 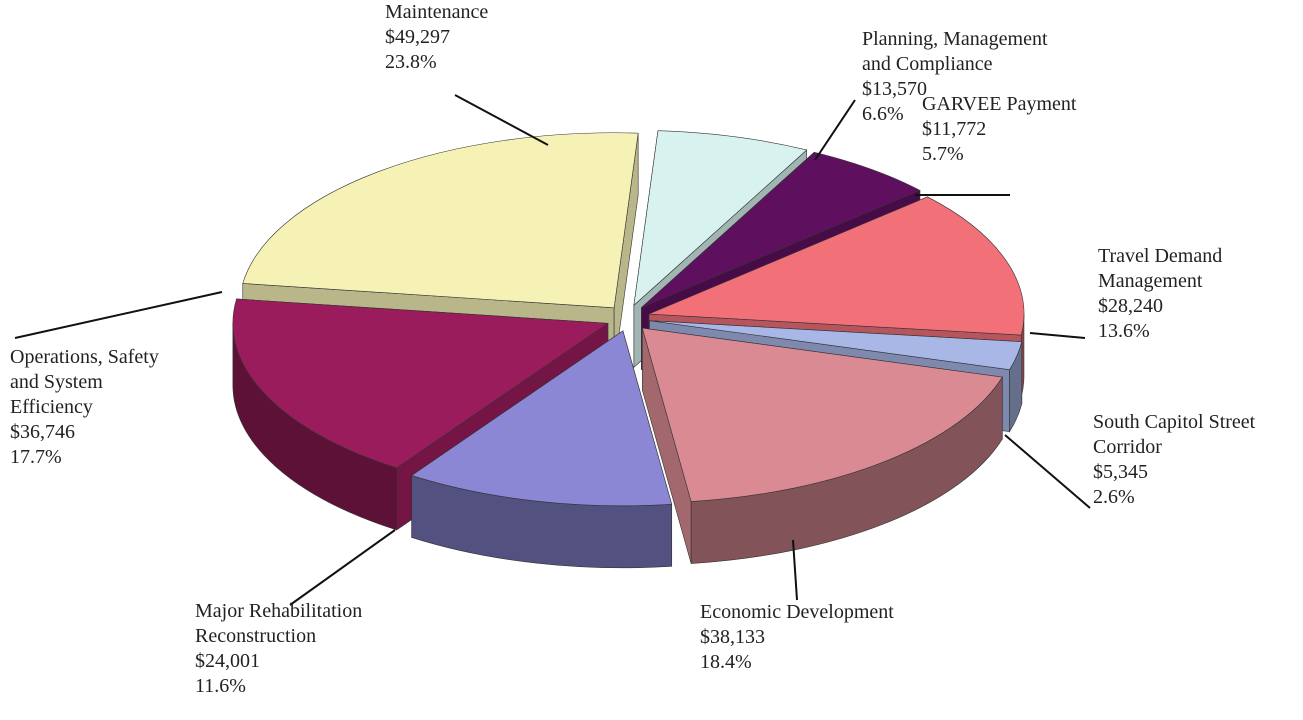 I want to click on slice-value-label: $38,133, so click(x=732, y=637).